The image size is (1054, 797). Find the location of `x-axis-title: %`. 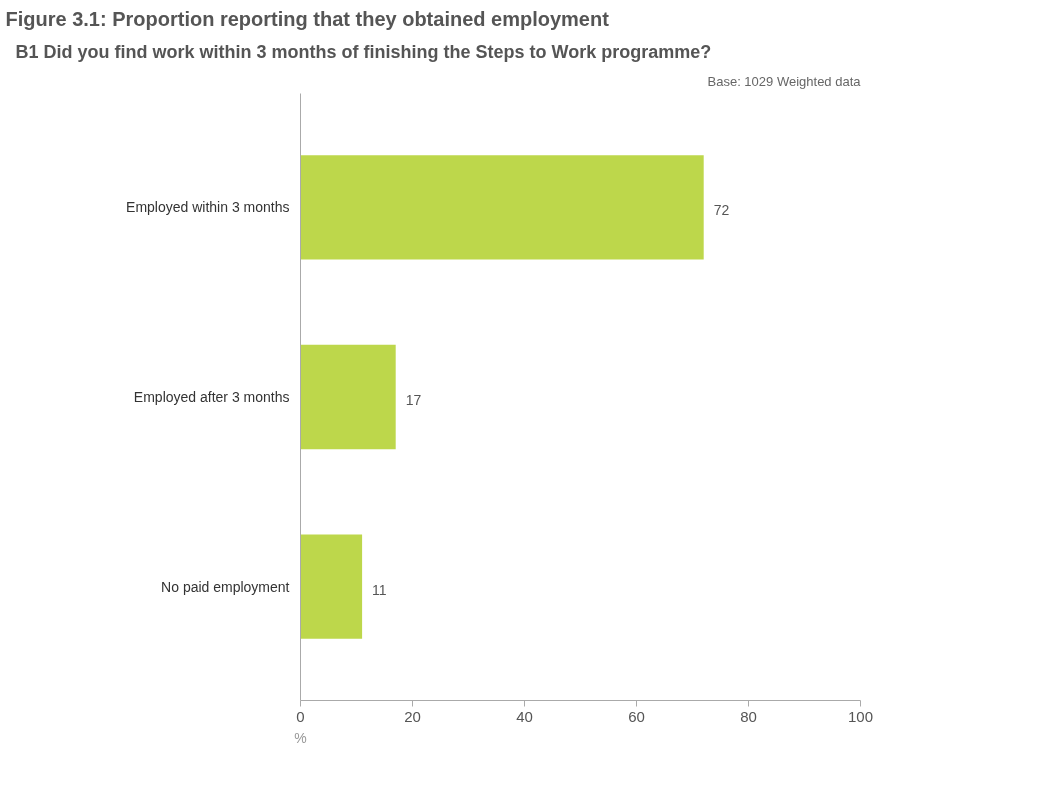

x-axis-title: % is located at coordinates (300, 737).